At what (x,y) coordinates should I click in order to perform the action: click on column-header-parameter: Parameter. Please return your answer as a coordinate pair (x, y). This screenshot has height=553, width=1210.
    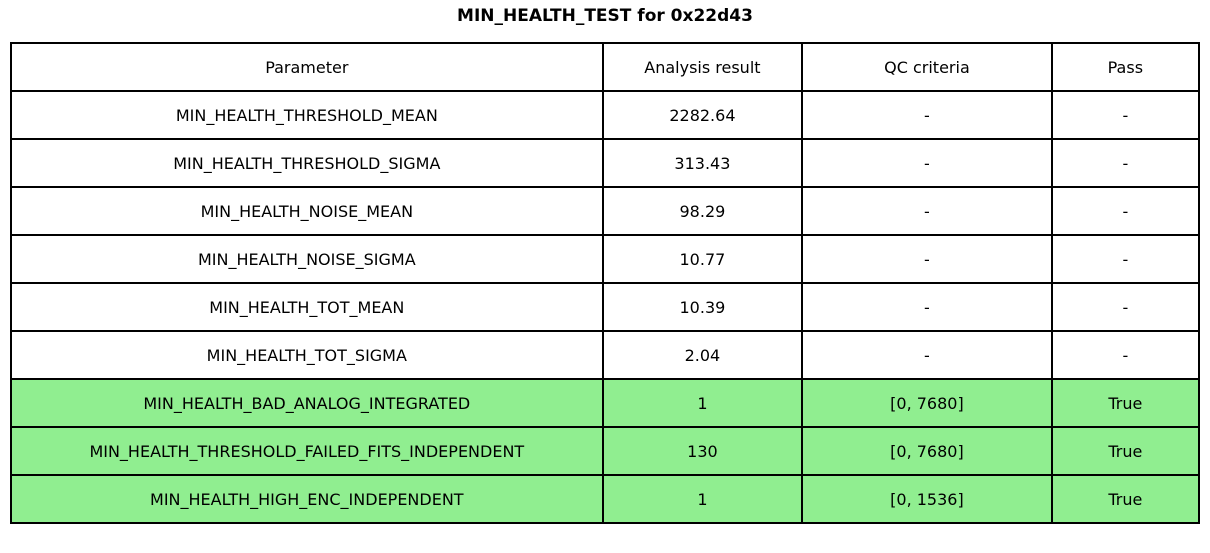
    Looking at the image, I should click on (307, 67).